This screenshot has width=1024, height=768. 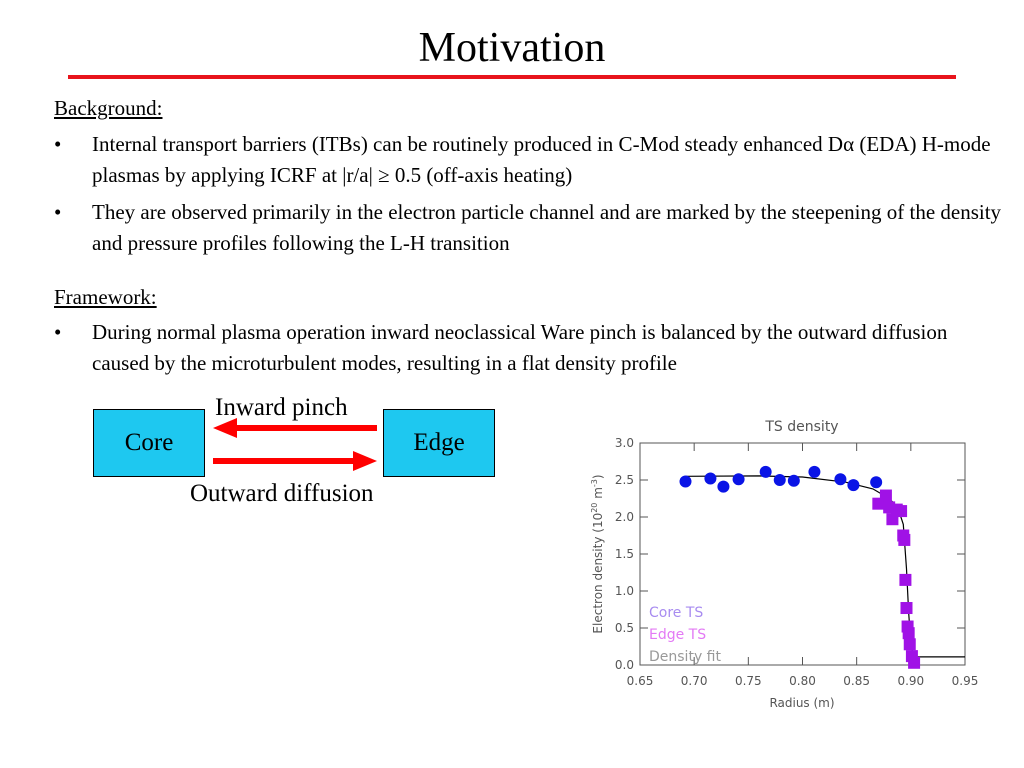 I want to click on legend-density-fit: Density fit, so click(x=685, y=657).